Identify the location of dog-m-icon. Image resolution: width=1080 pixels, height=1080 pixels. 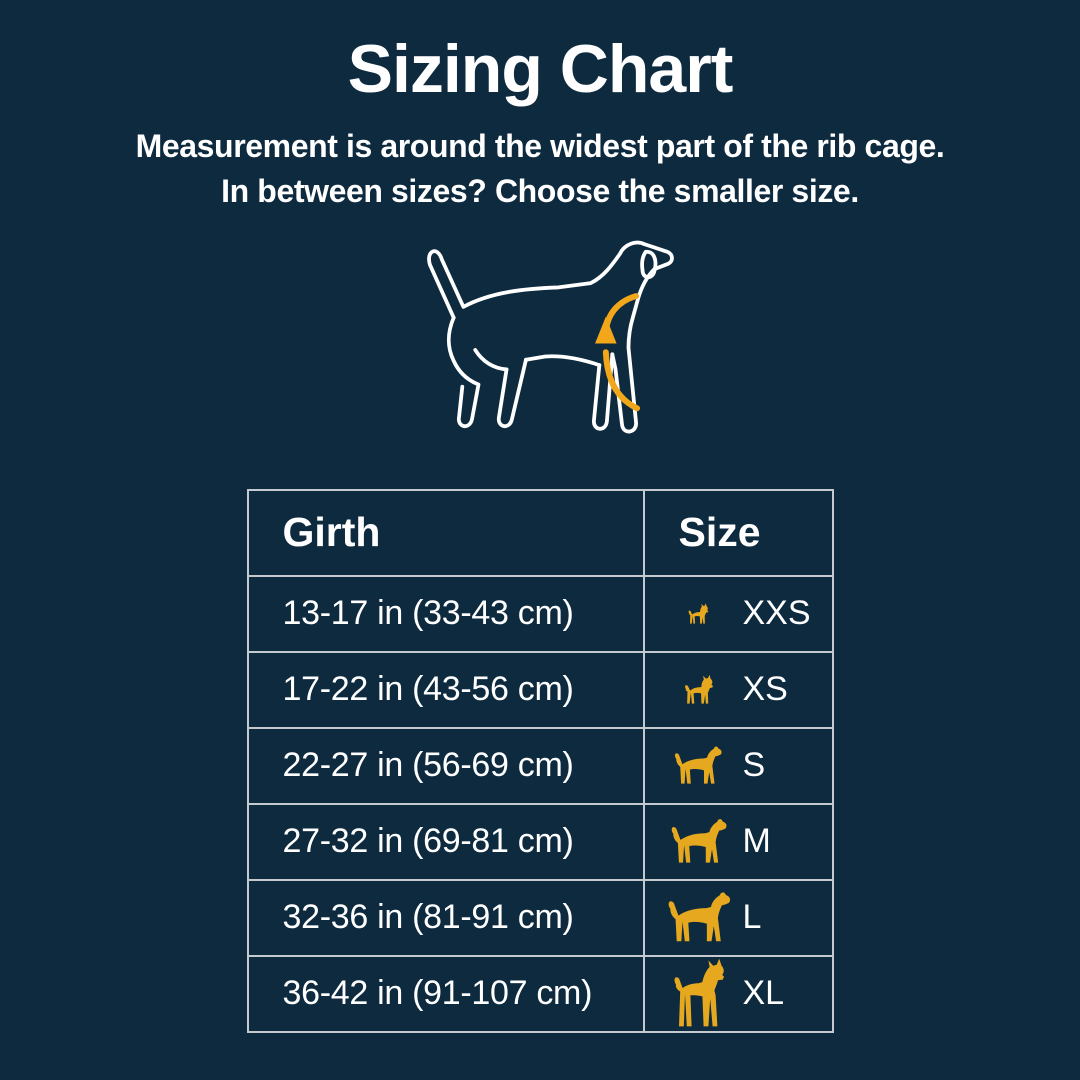
(697, 842).